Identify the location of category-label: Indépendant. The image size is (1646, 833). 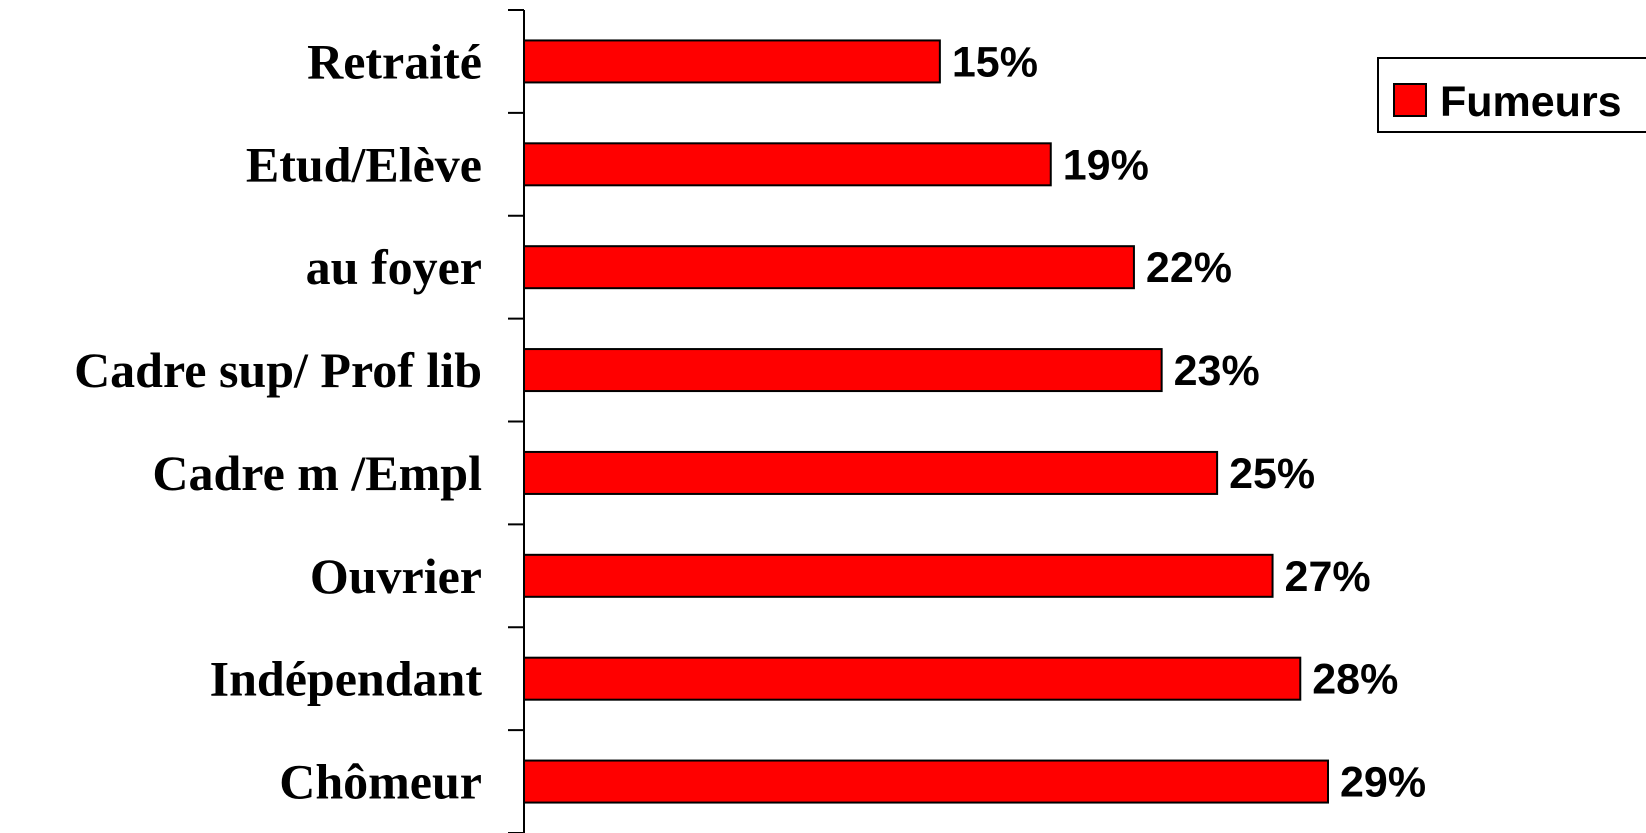
(346, 679).